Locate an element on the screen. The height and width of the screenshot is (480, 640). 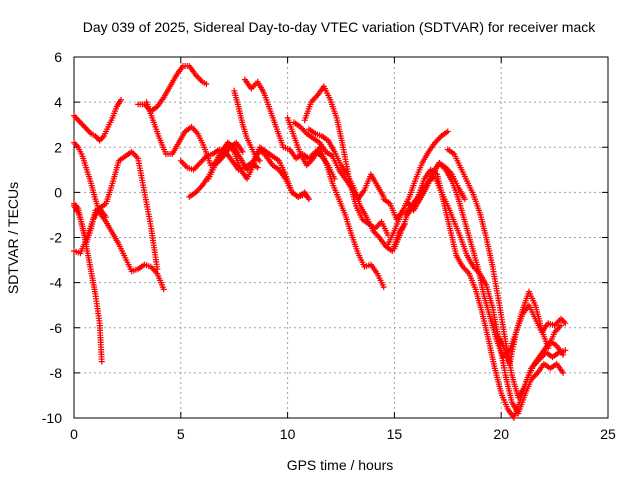
x-tick-label: 20 is located at coordinates (501, 434).